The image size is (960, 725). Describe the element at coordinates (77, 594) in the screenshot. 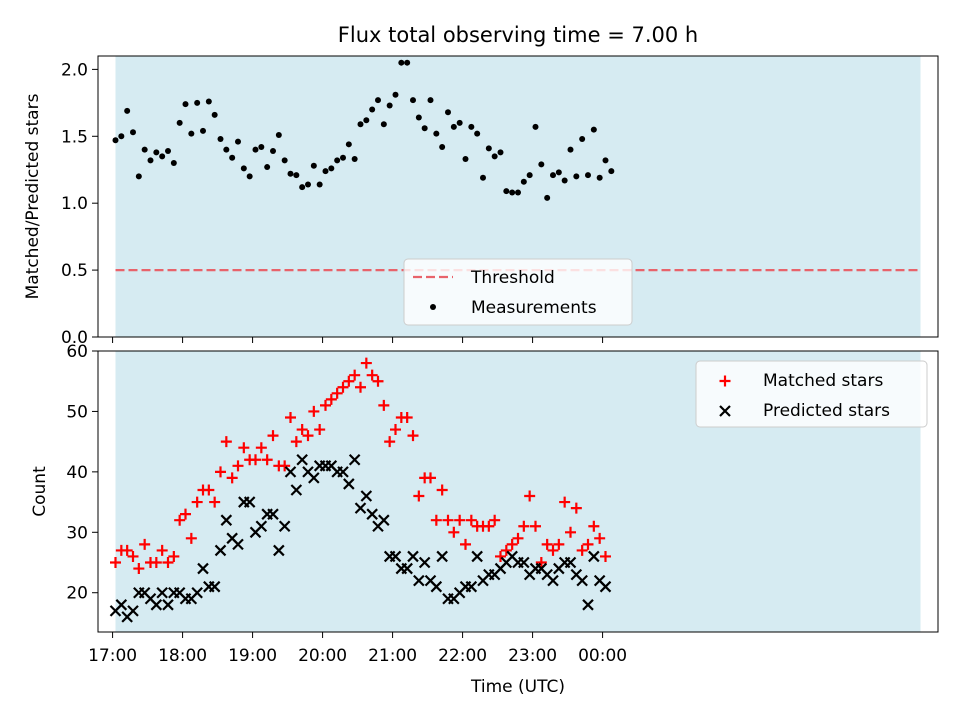

I see `y-tick-label: 20` at that location.